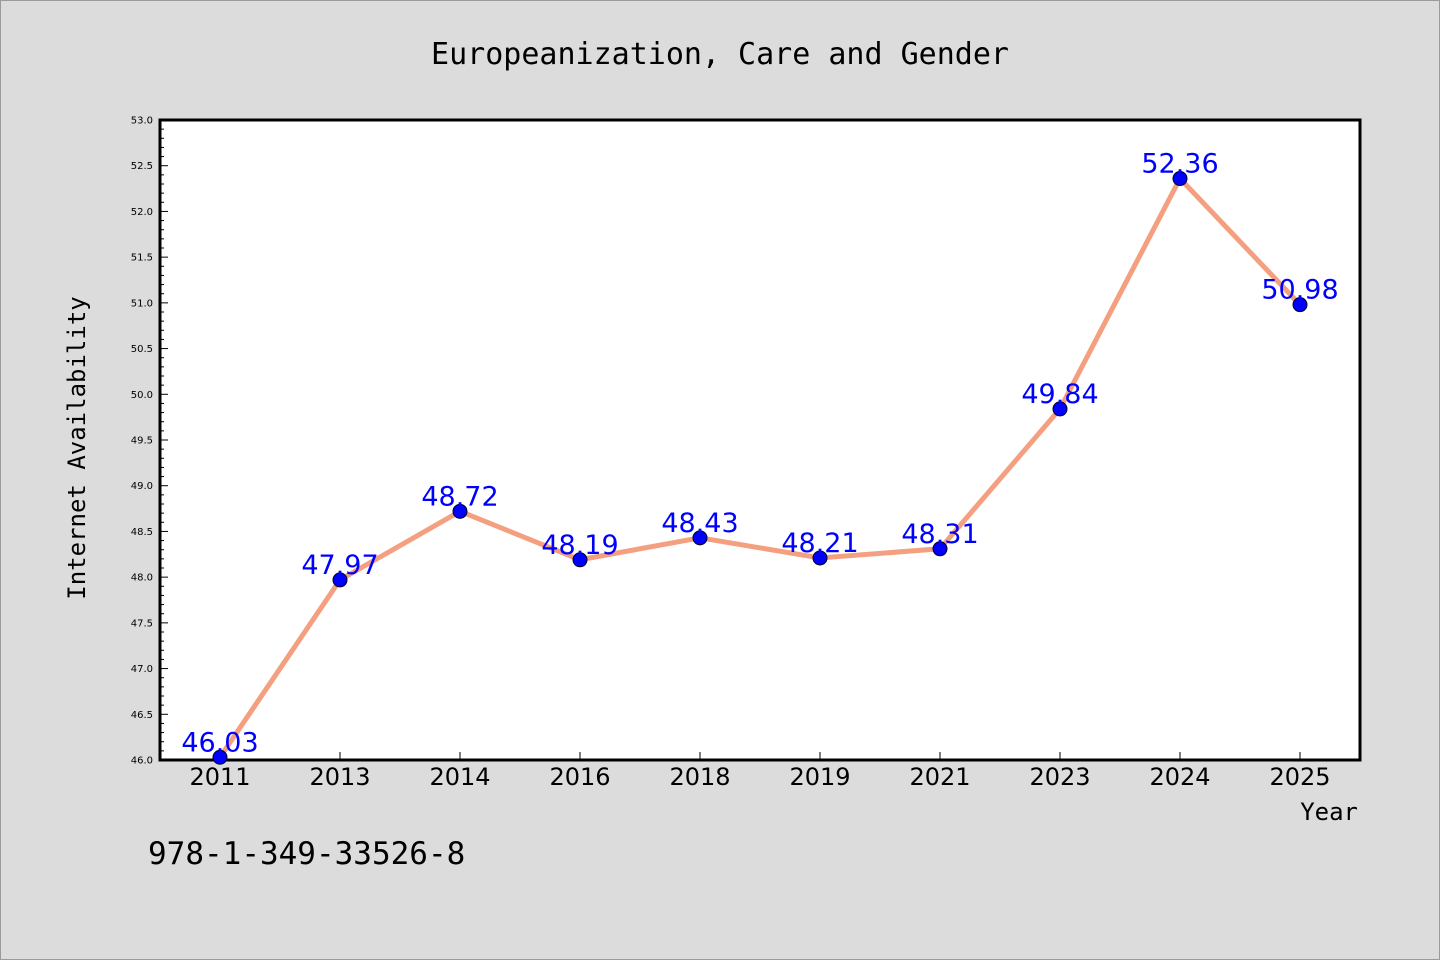 The height and width of the screenshot is (960, 1440). What do you see at coordinates (219, 742) in the screenshot?
I see `data-label: 46.03` at bounding box center [219, 742].